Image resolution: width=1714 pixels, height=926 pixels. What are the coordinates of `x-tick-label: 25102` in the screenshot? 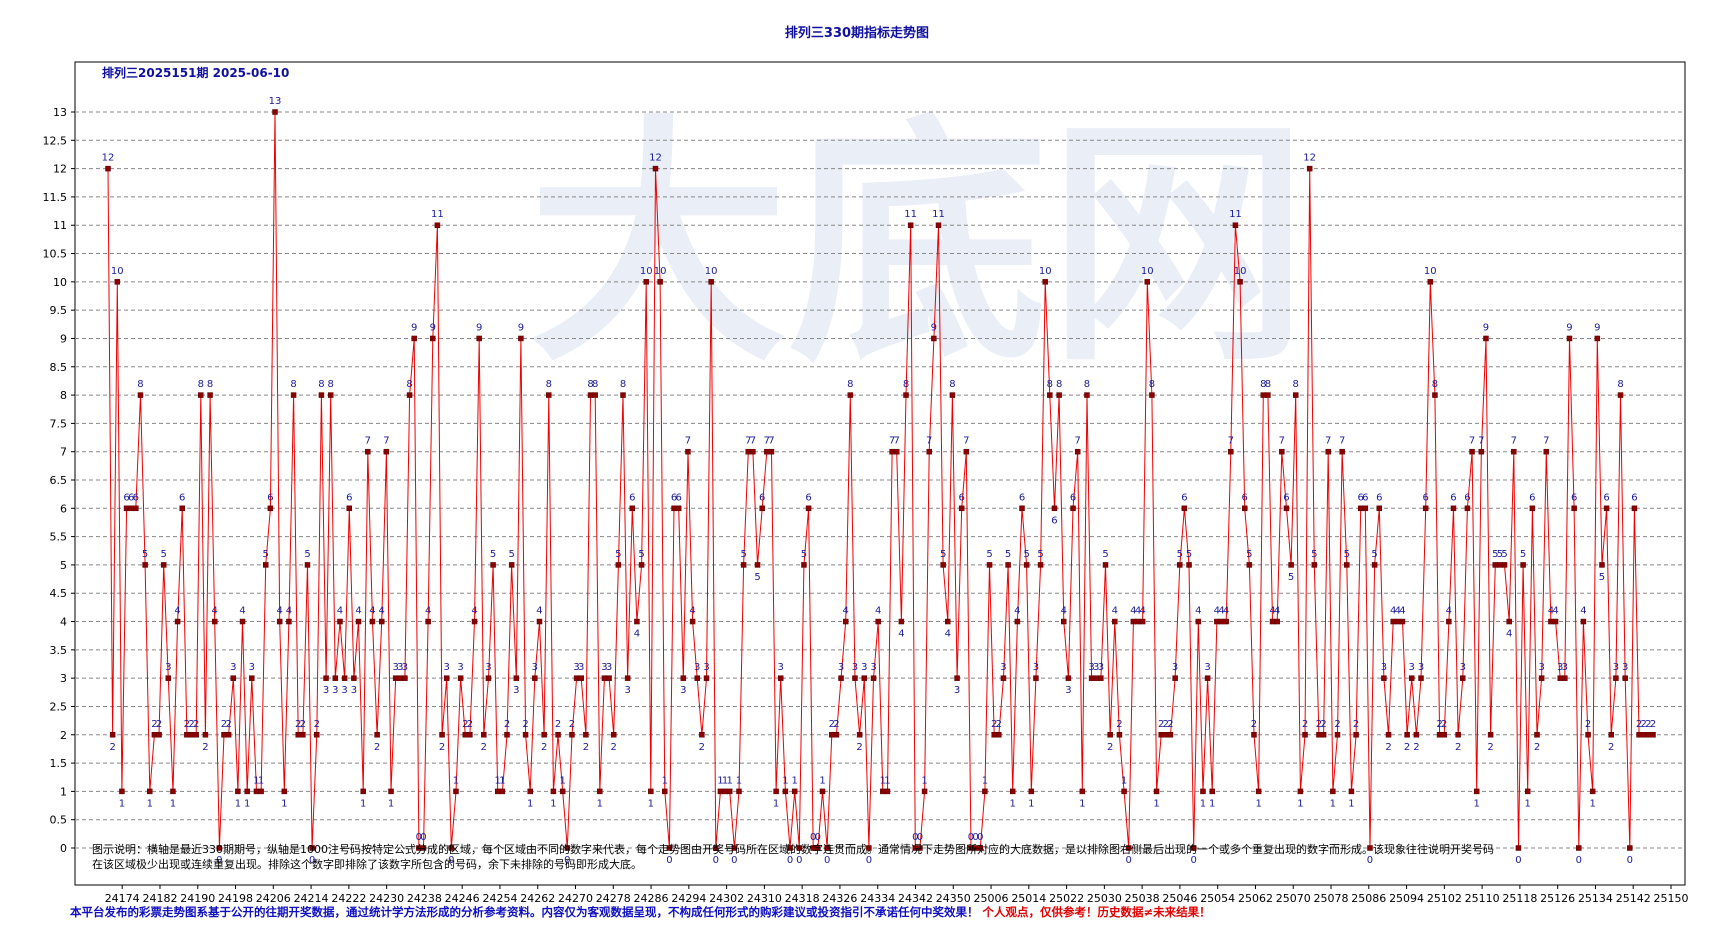 It's located at (1444, 898).